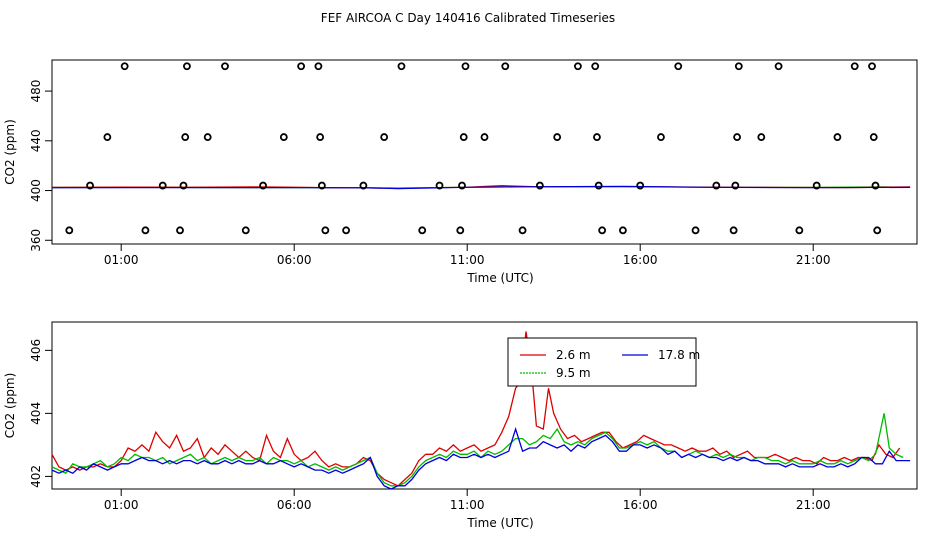  What do you see at coordinates (573, 373) in the screenshot?
I see `panel-2-legend-label-2: 9.5 m` at bounding box center [573, 373].